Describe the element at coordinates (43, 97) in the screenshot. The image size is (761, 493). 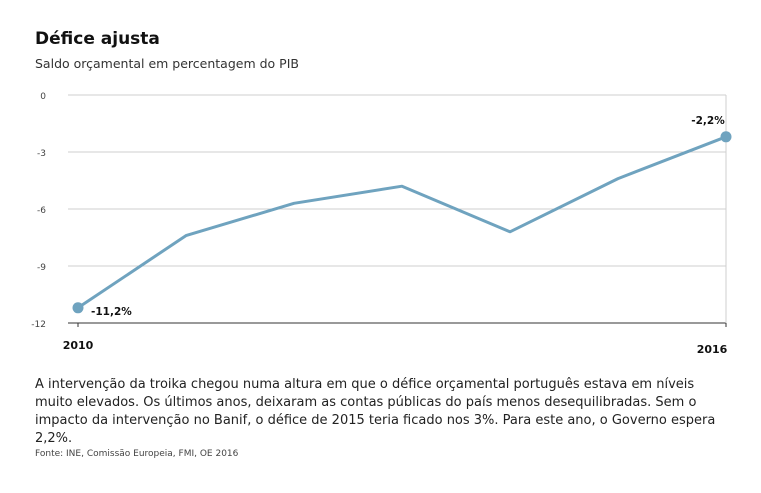
I see `y-tick-label: 0` at that location.